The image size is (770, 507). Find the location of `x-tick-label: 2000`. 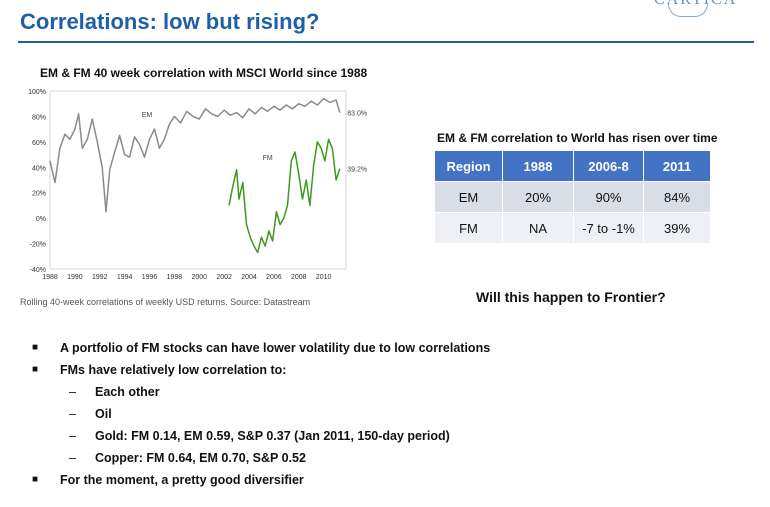

x-tick-label: 2000 is located at coordinates (199, 277).